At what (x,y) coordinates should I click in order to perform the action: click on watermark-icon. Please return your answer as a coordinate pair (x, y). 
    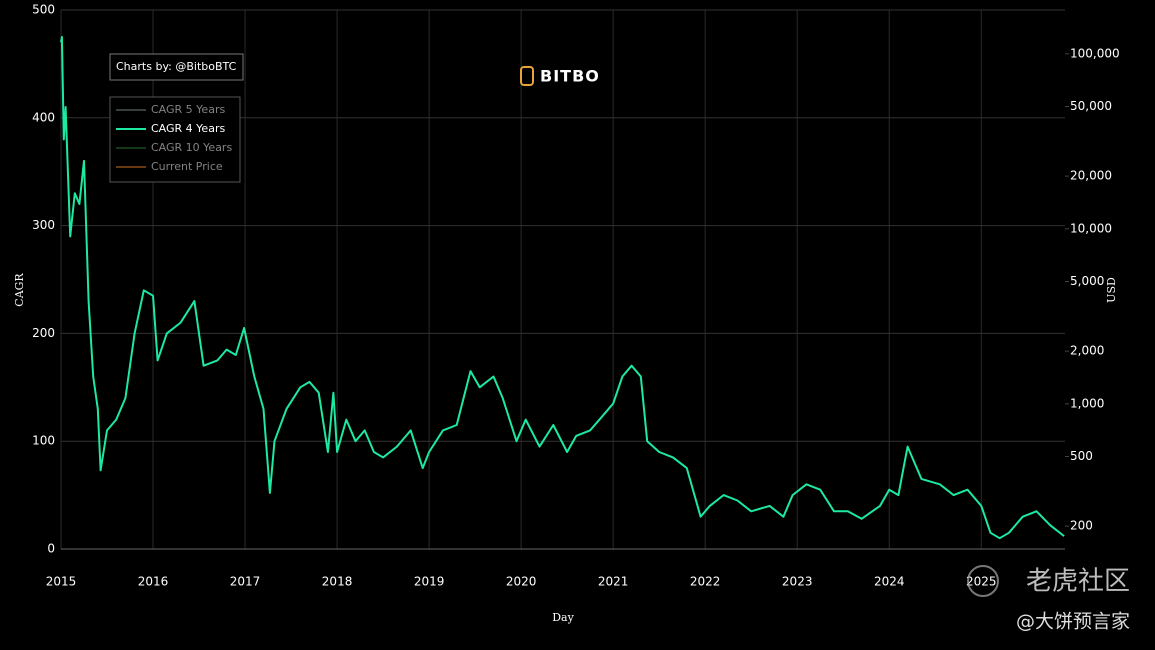
    Looking at the image, I should click on (983, 581).